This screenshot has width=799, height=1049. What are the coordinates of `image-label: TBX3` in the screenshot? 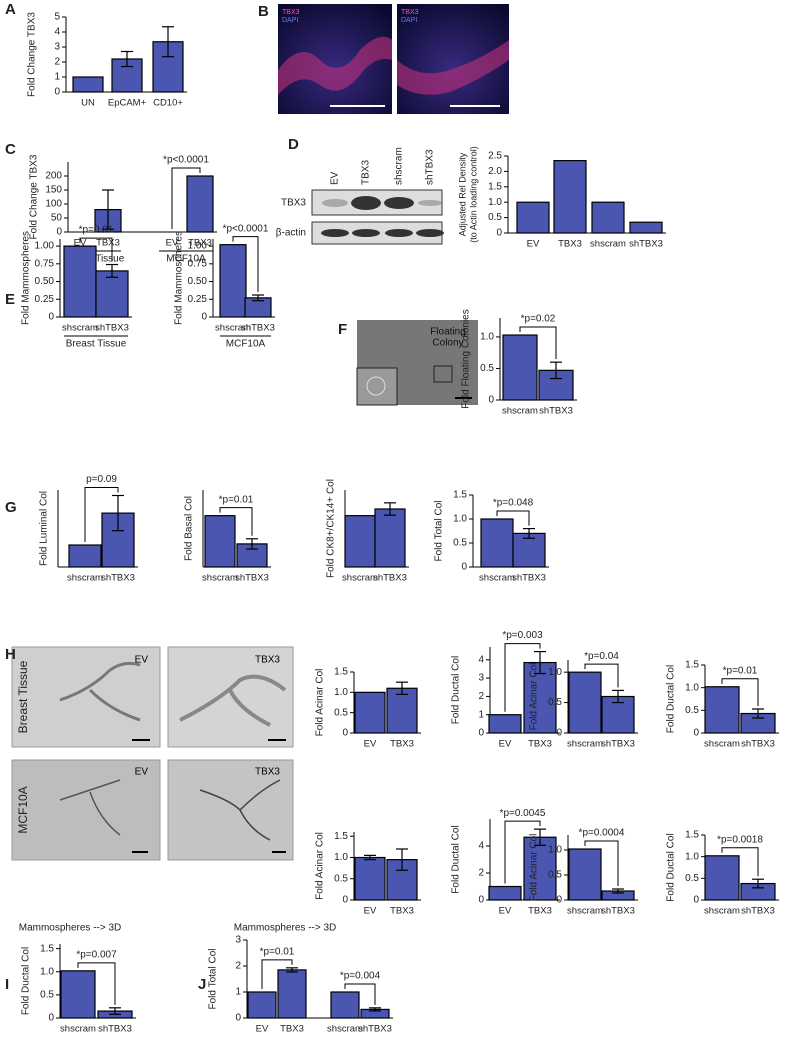 It's located at (267, 772).